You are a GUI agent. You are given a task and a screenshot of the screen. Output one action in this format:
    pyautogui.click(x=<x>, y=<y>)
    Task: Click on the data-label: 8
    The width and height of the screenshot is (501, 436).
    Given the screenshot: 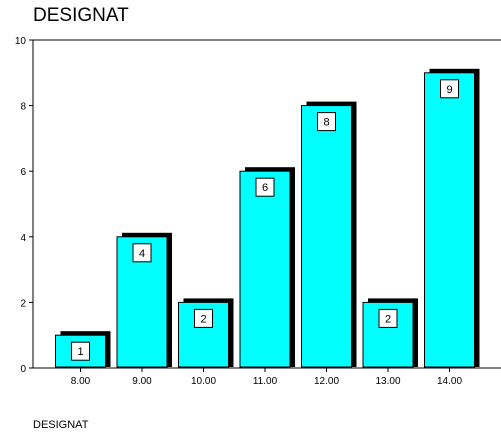 What is the action you would take?
    pyautogui.click(x=326, y=123)
    